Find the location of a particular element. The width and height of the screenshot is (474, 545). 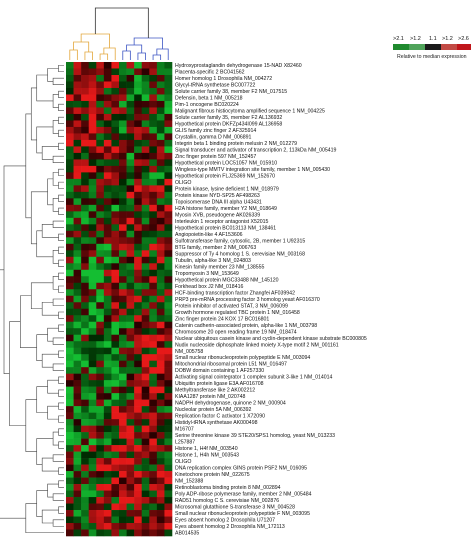

row-dendrogram is located at coordinates (32, 299).